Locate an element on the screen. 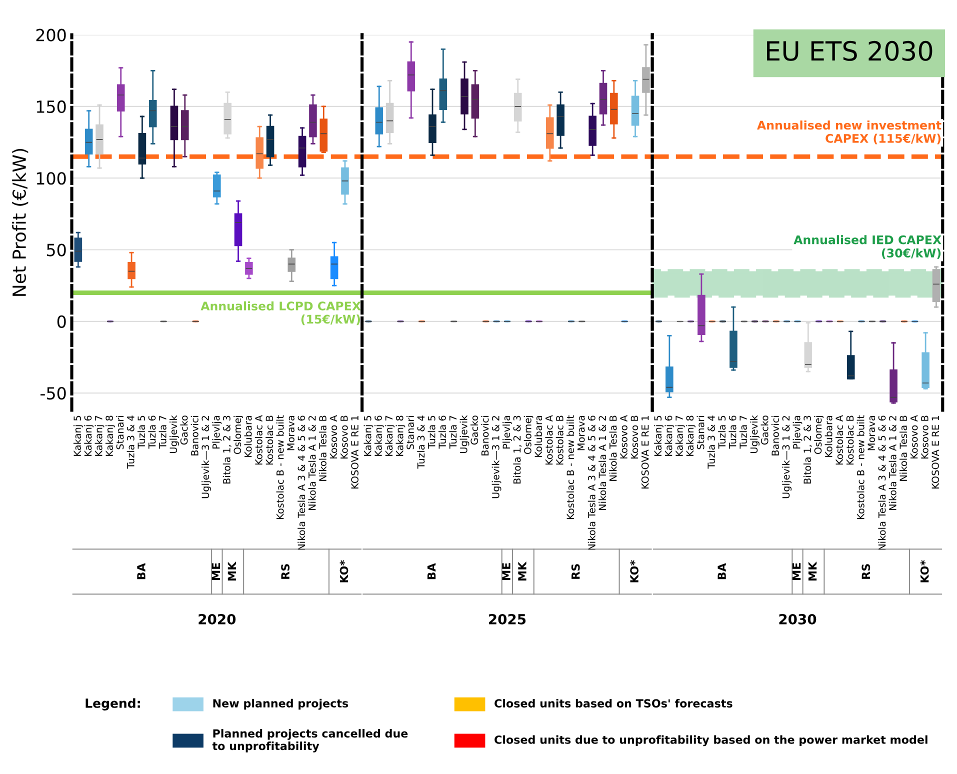  category-label: Closed units based on TSOs' forecasts is located at coordinates (613, 703).